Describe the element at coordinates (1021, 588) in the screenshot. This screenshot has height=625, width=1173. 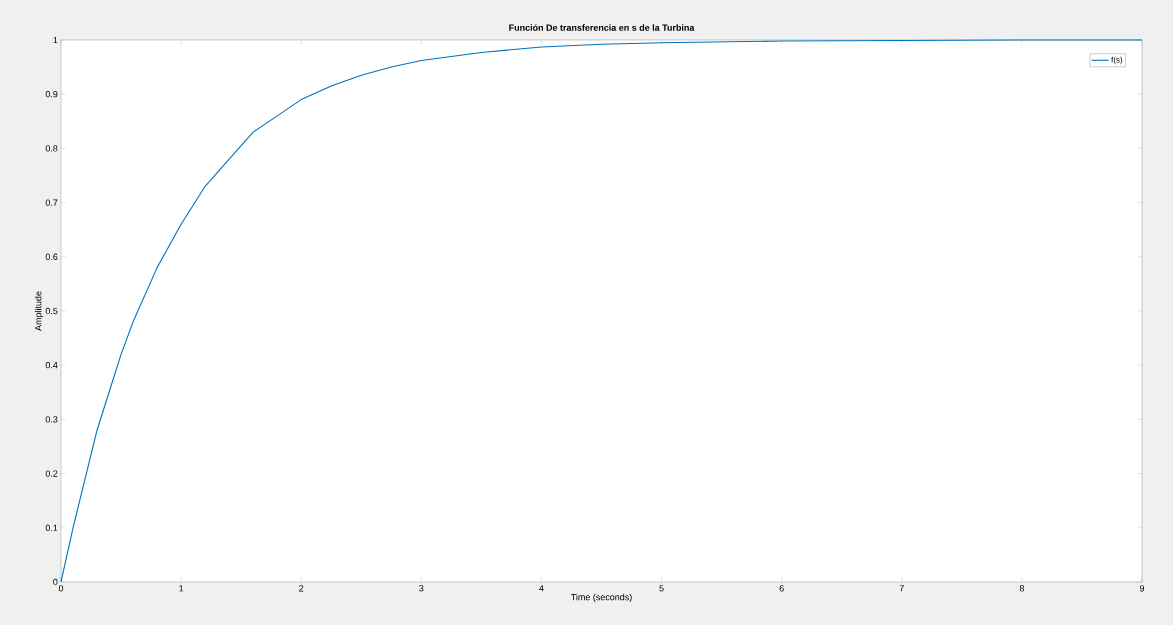
I see `x-tick-label: 8` at that location.